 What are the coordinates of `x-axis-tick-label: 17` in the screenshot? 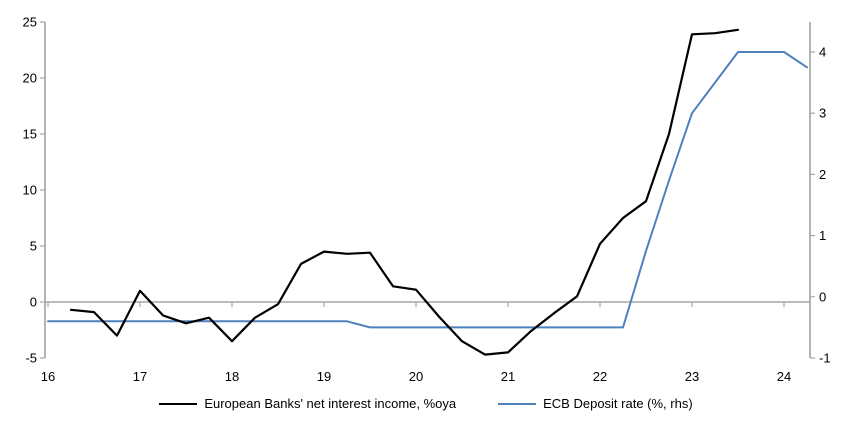 It's located at (140, 376).